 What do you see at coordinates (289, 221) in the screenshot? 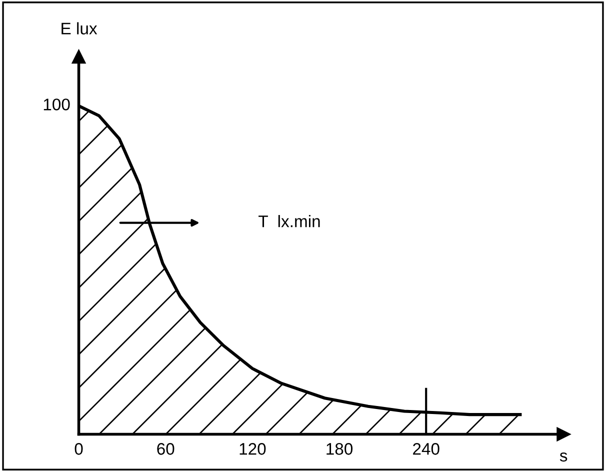
I see `annotation: T lx.min` at bounding box center [289, 221].